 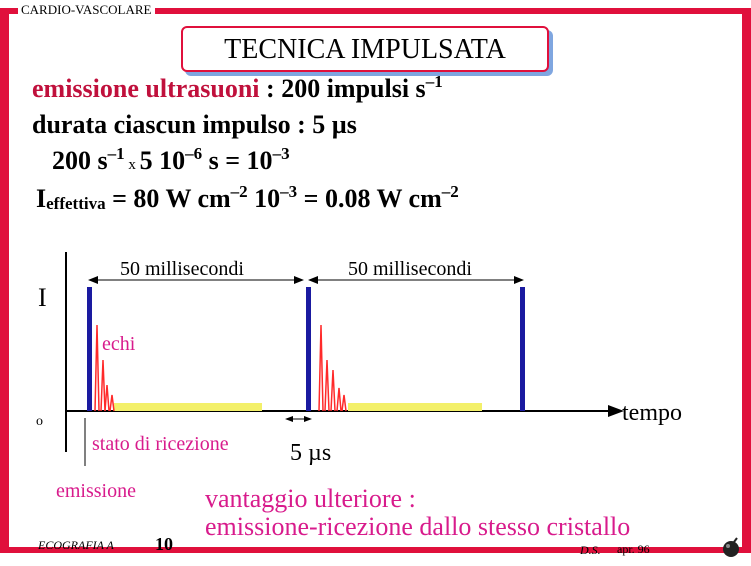 What do you see at coordinates (310, 498) in the screenshot?
I see `advantage-line-1: vantaggio ulteriore :` at bounding box center [310, 498].